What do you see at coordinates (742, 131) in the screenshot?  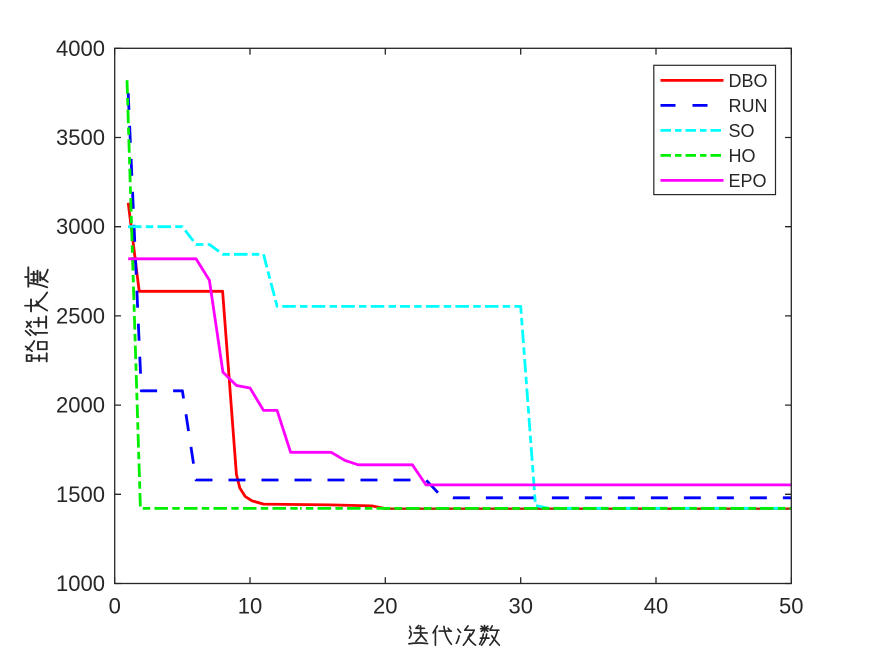 I see `svg-text: SO` at bounding box center [742, 131].